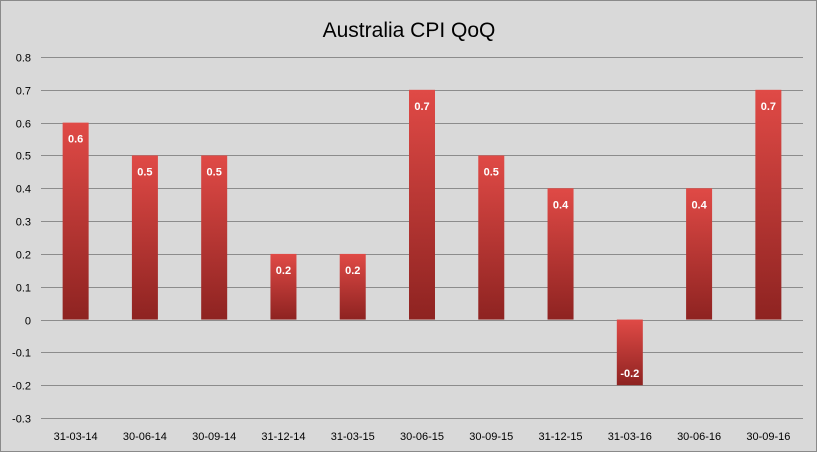  I want to click on y-tick-label: 0.8, so click(23, 59).